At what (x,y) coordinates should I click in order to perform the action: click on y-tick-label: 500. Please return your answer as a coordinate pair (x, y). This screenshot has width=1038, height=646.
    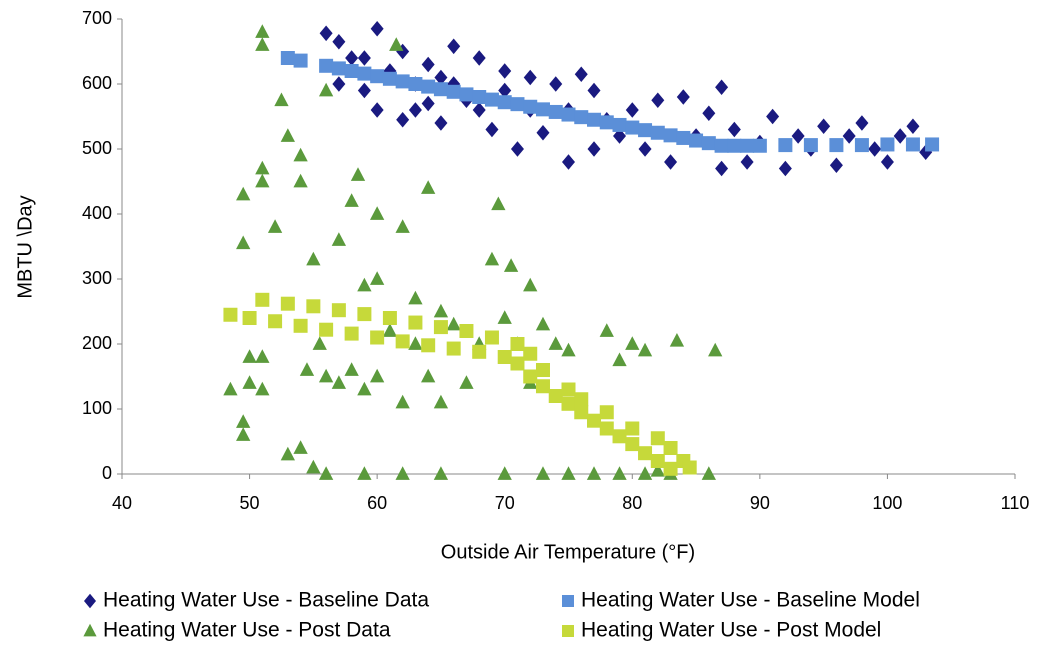
    Looking at the image, I should click on (97, 148).